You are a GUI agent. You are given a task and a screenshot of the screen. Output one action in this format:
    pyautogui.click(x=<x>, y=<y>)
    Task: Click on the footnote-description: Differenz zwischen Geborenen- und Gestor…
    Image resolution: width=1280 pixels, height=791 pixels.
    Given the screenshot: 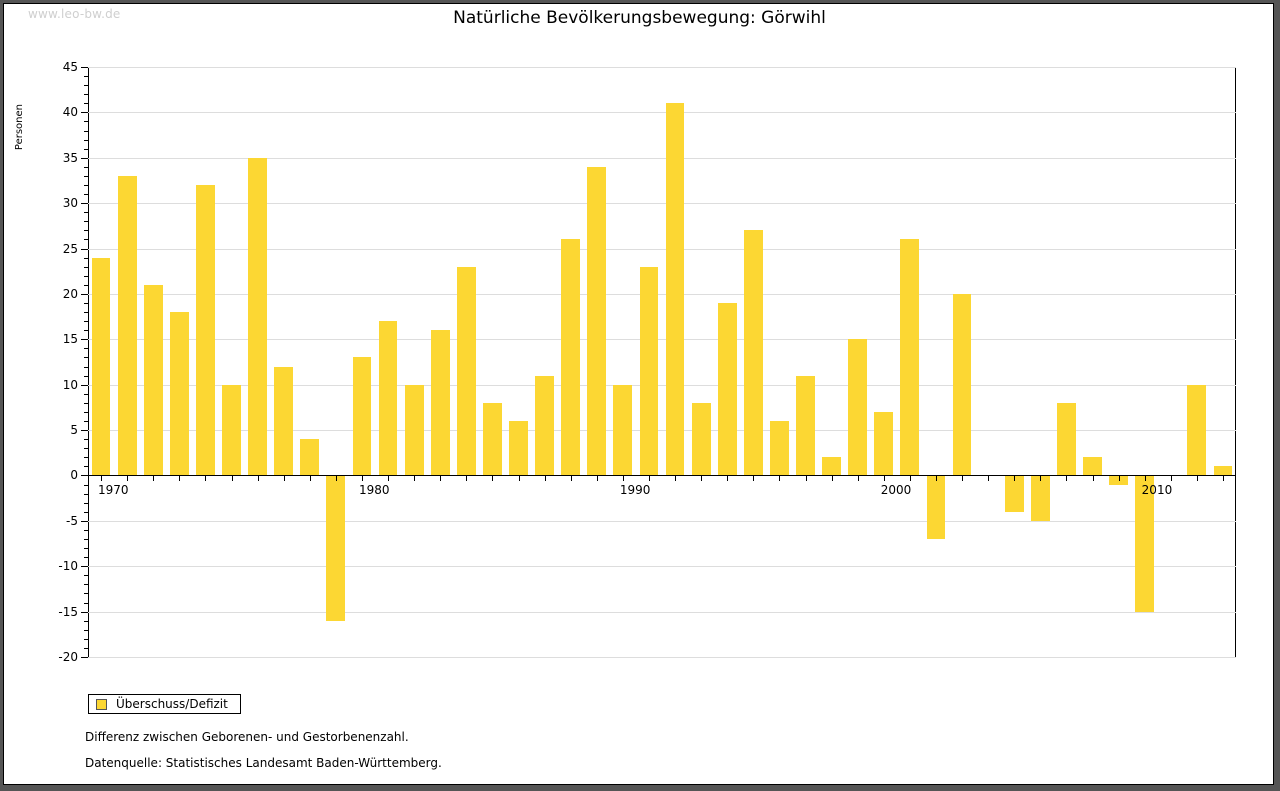 What is the action you would take?
    pyautogui.click(x=247, y=737)
    